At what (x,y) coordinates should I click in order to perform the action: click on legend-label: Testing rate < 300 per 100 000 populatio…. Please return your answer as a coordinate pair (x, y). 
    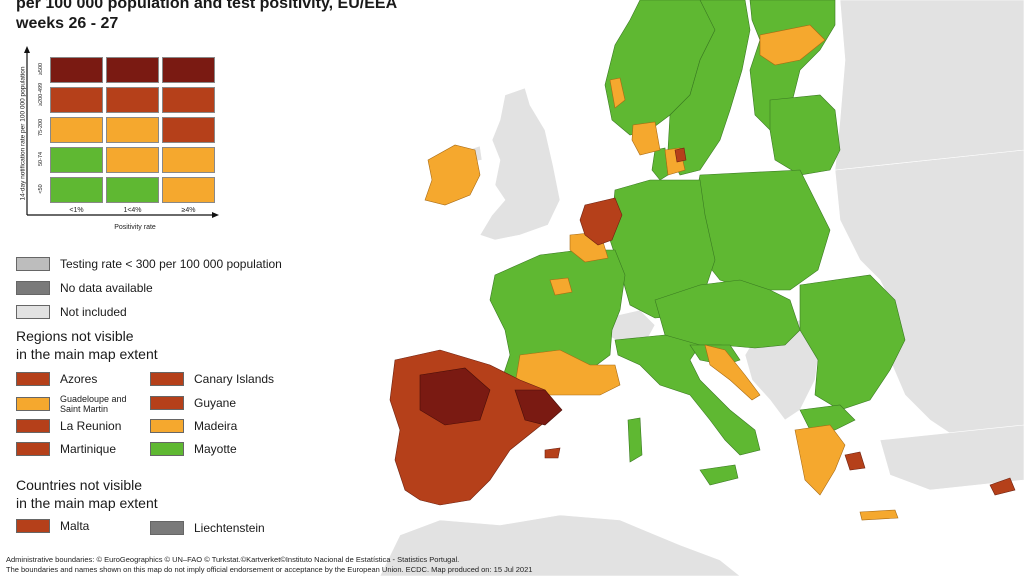
    Looking at the image, I should click on (171, 264).